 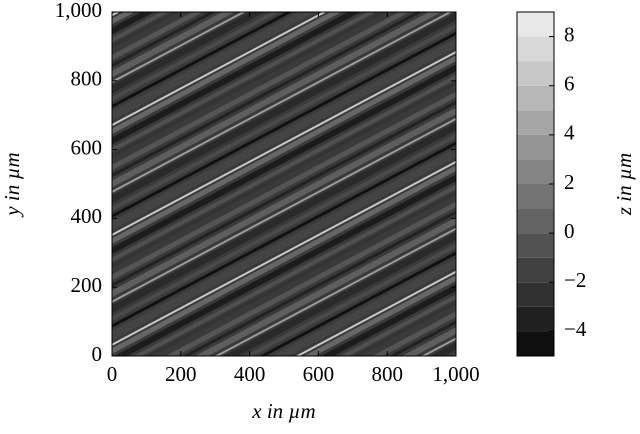 I want to click on x-tick-label: 800, so click(x=387, y=374).